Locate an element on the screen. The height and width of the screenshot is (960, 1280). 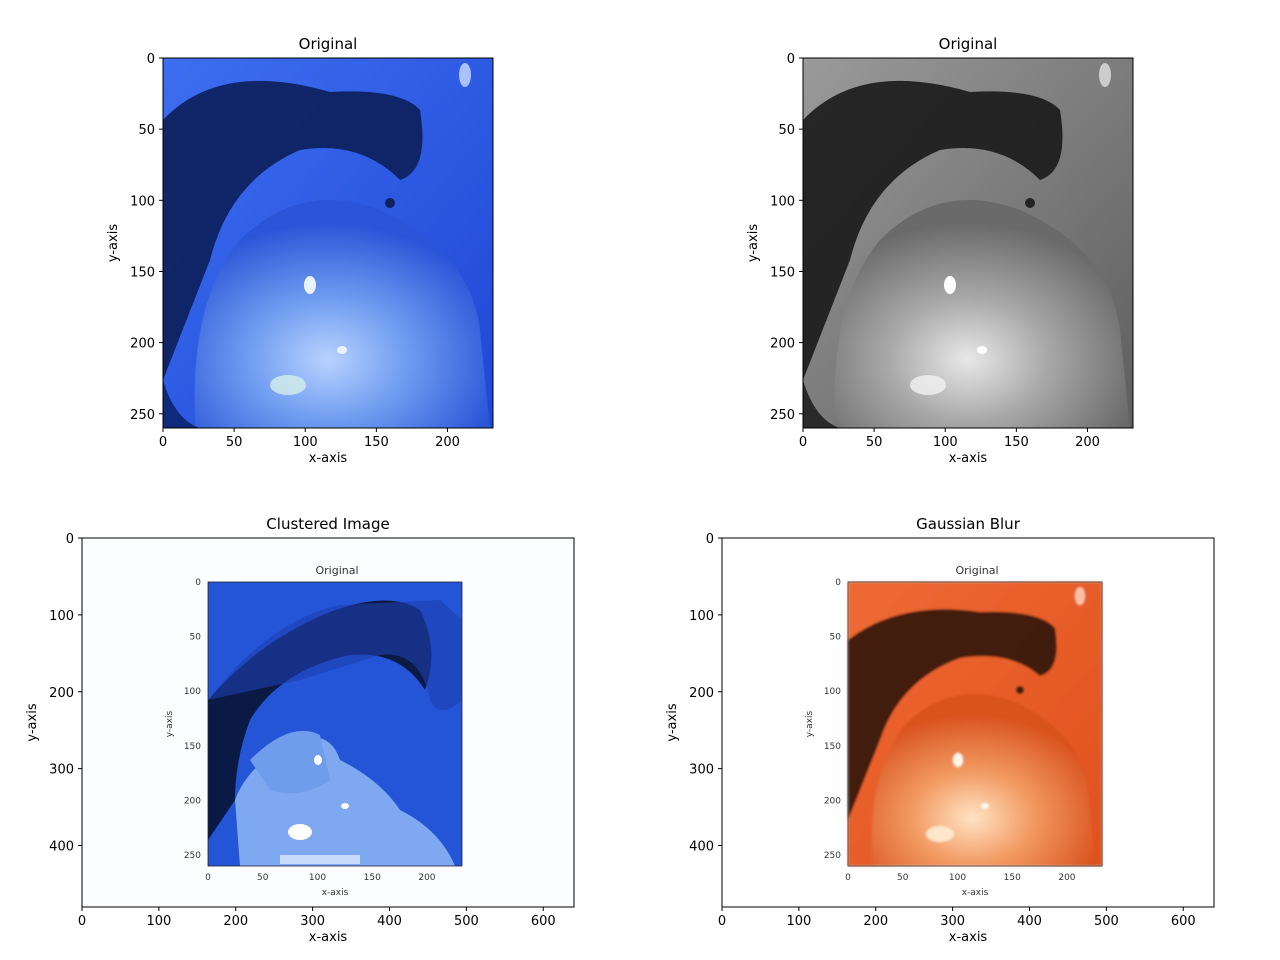
panel-original-gray: Original is located at coordinates (968, 232).